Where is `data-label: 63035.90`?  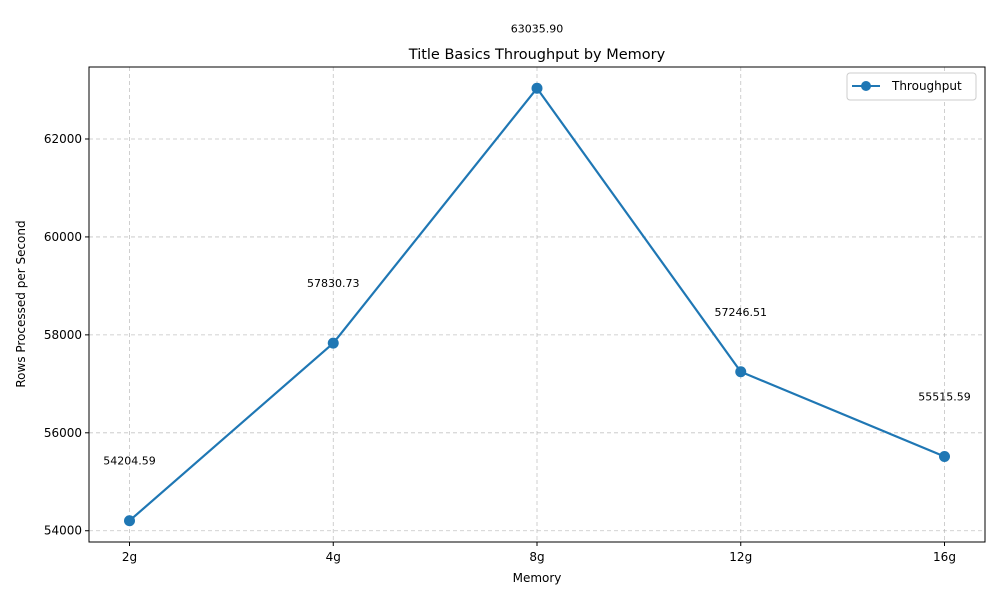
data-label: 63035.90 is located at coordinates (537, 28).